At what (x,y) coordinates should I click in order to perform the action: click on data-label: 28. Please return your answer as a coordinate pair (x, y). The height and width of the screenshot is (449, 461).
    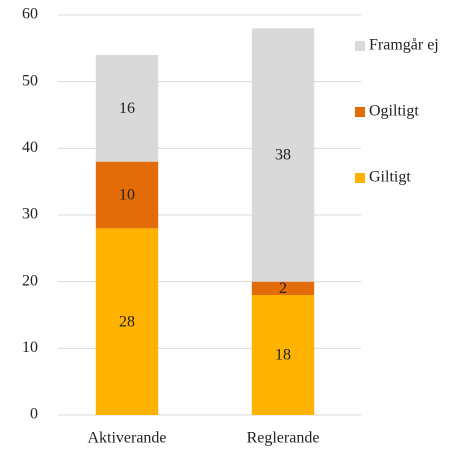
    Looking at the image, I should click on (127, 321).